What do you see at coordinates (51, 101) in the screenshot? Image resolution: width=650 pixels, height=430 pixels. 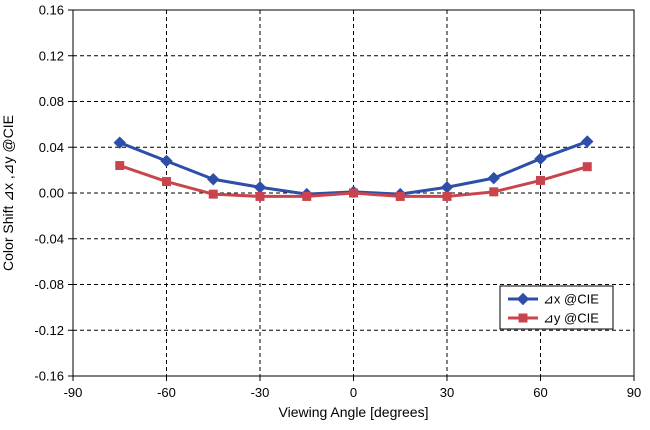 I see `y-tick-label: 0.08` at bounding box center [51, 101].